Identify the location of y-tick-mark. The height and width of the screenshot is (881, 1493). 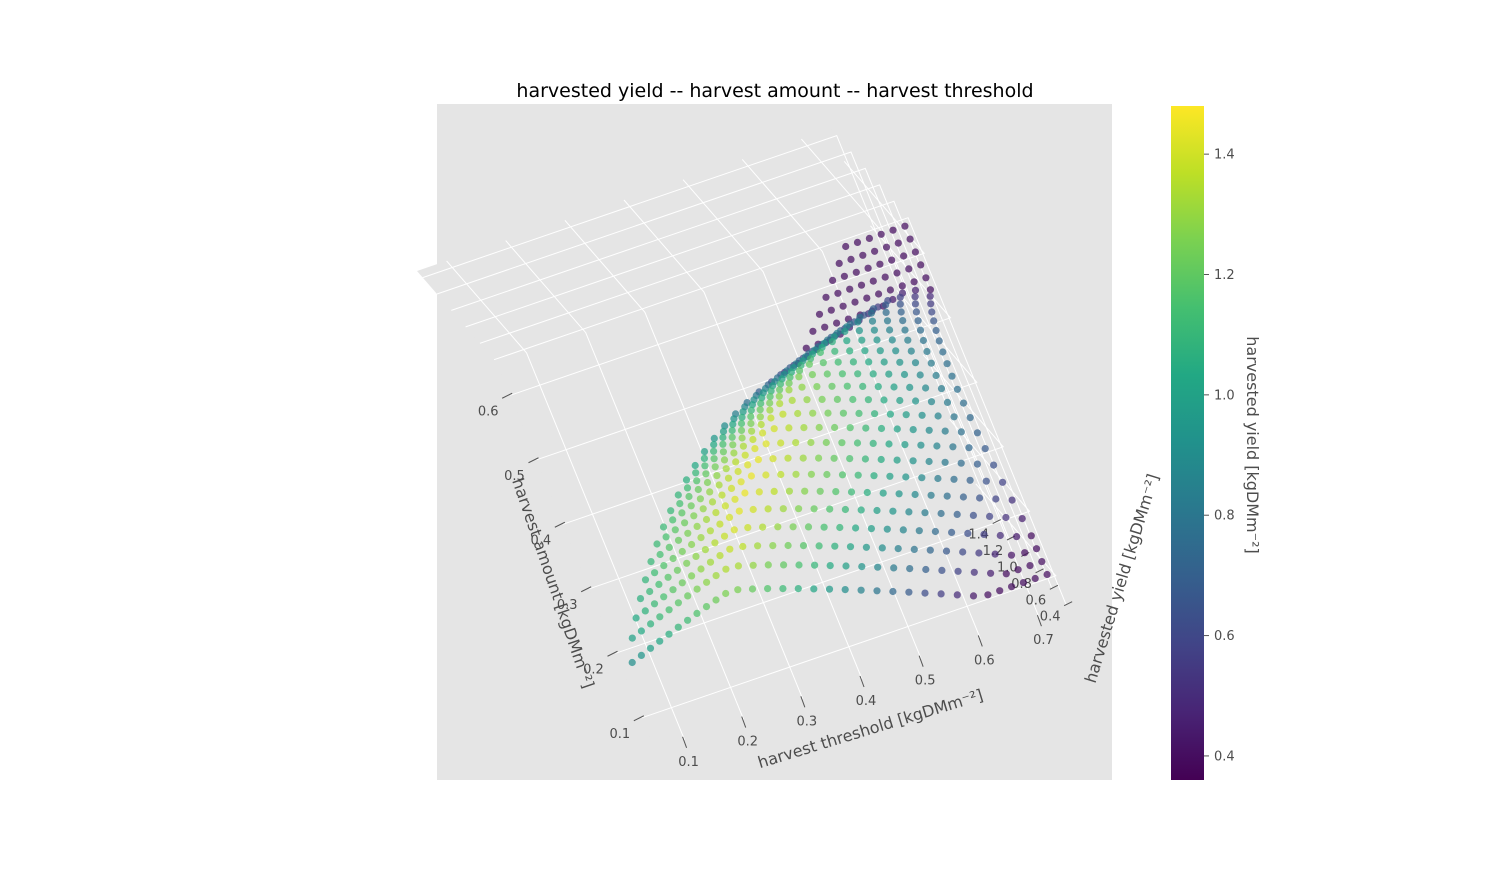
(980, 641).